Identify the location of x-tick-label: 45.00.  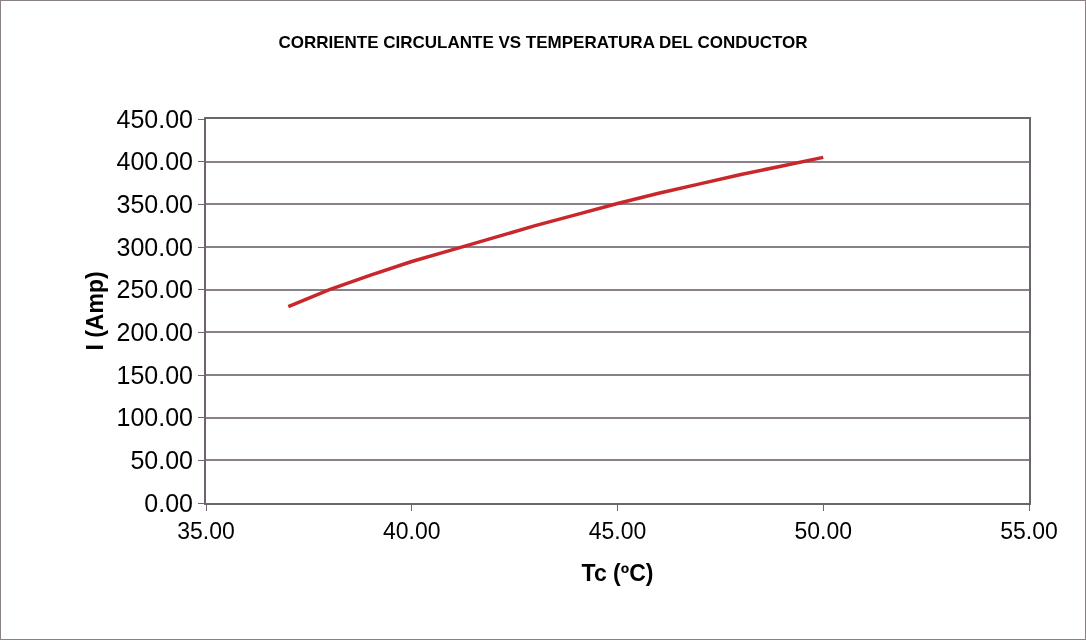
(617, 530).